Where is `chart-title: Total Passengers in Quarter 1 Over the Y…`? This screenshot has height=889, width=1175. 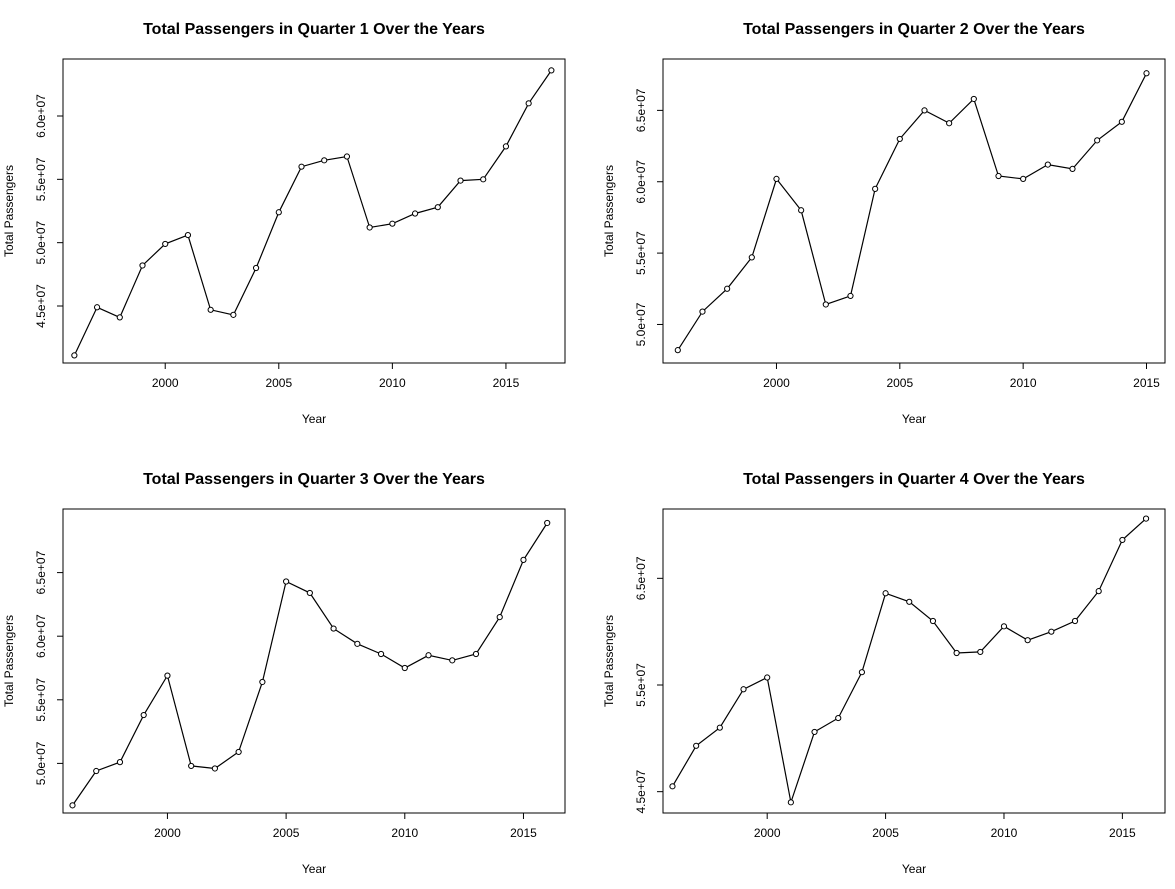
chart-title: Total Passengers in Quarter 1 Over the Y… is located at coordinates (314, 29).